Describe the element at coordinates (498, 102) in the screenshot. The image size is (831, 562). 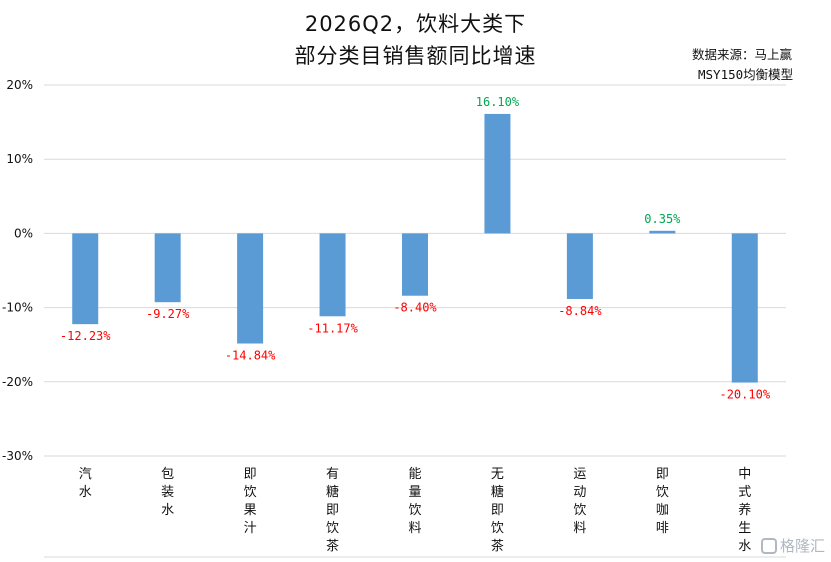
I see `data-label: 16.10%` at that location.